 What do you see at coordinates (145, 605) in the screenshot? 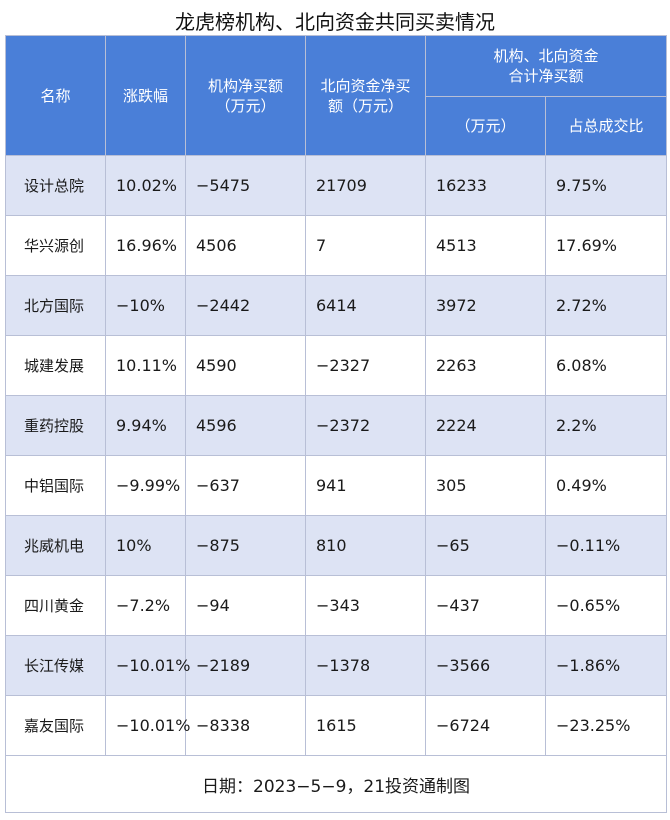
I see `cell-change: −7.2%` at bounding box center [145, 605].